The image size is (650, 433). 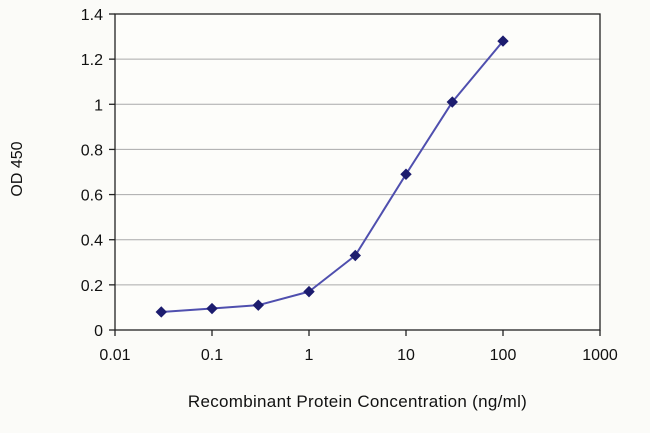 I want to click on y-tick-label: 0.4, so click(x=92, y=241).